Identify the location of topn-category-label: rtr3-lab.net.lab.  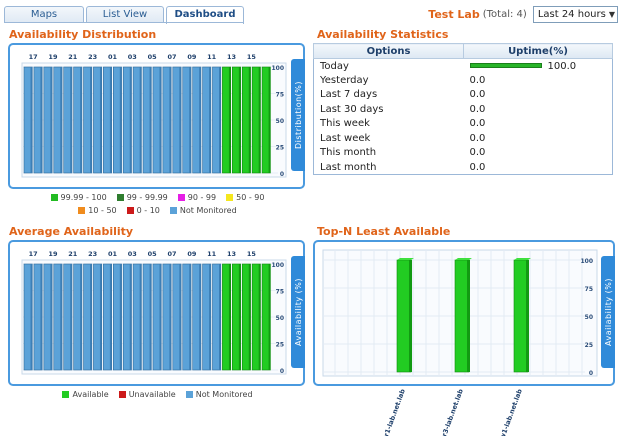
(451, 412).